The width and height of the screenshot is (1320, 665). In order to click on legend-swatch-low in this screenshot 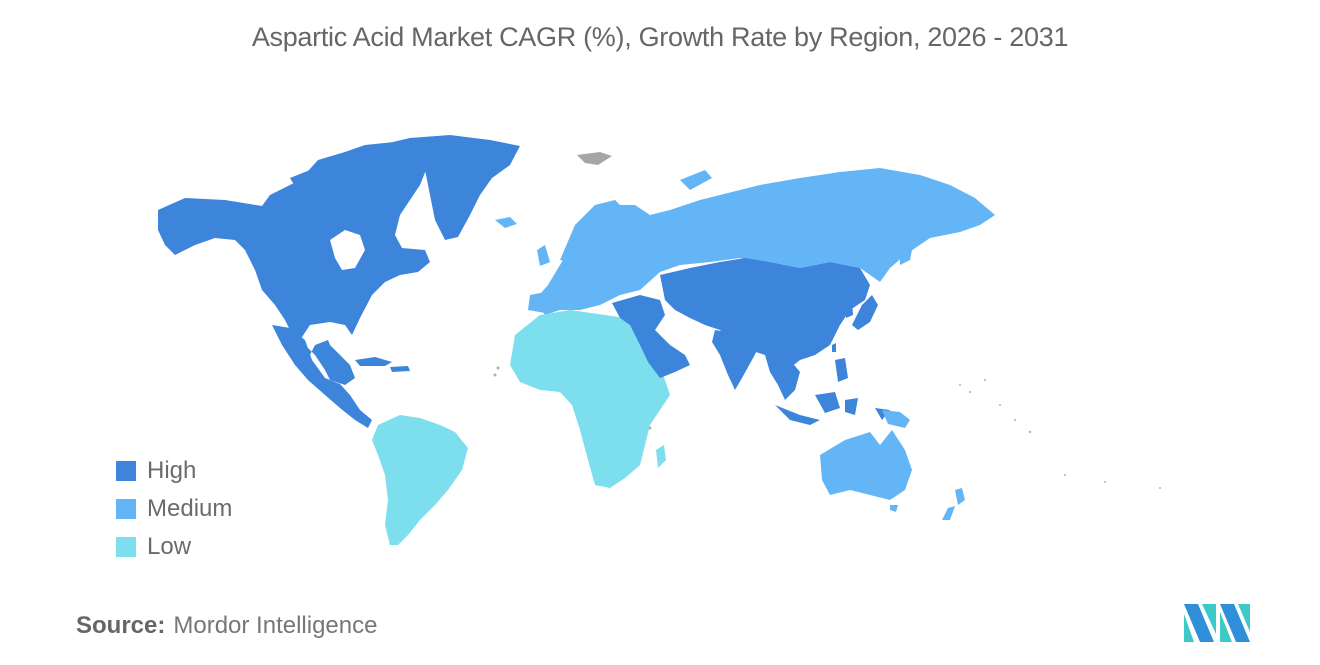, I will do `click(126, 547)`.